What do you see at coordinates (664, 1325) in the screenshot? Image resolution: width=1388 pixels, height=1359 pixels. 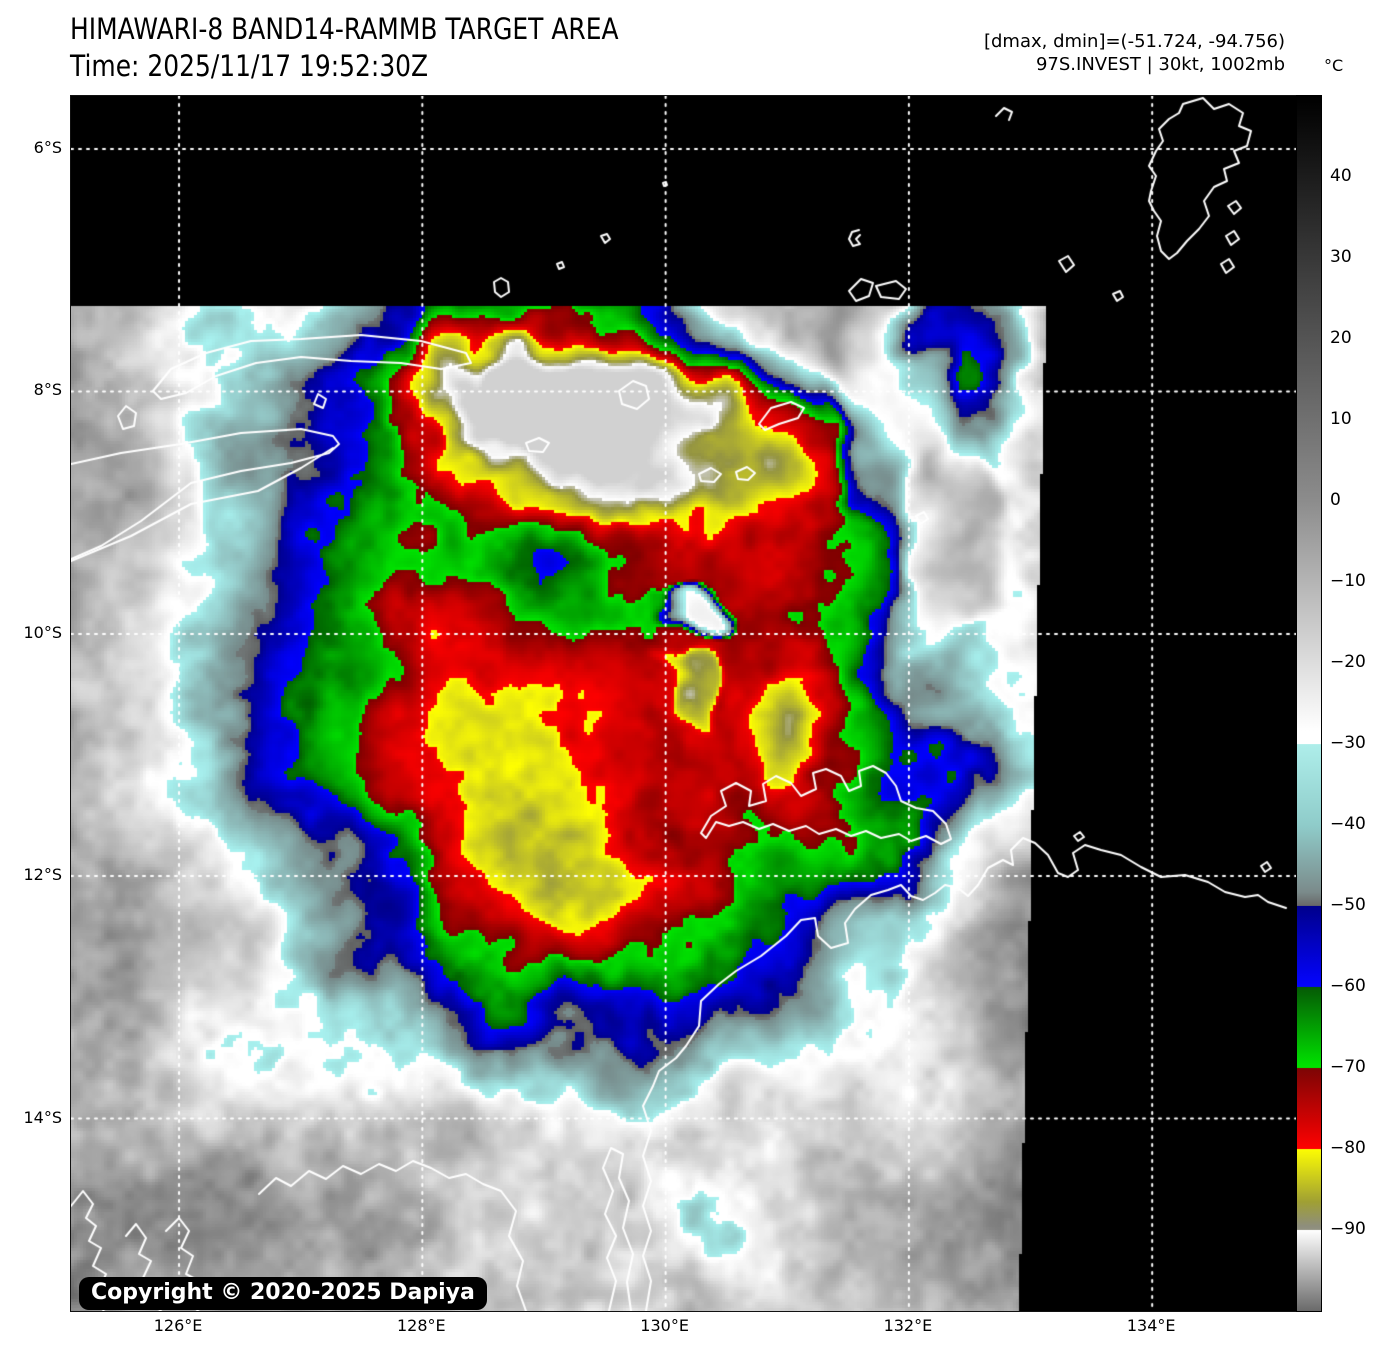 I see `lon-tick-label: 130°E` at bounding box center [664, 1325].